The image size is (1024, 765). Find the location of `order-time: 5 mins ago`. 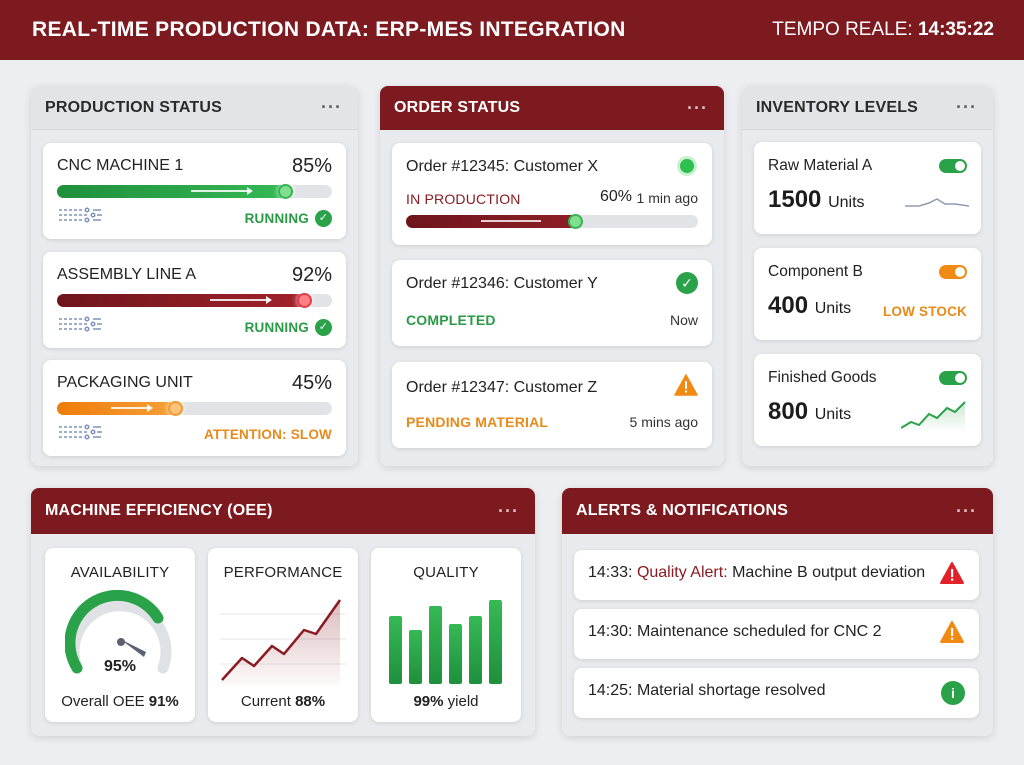

order-time: 5 mins ago is located at coordinates (663, 422).